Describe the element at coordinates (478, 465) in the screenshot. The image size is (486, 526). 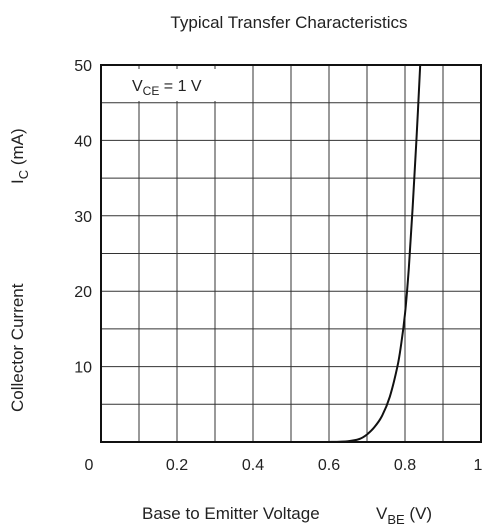
I see `x-tick-label-5: 1` at that location.